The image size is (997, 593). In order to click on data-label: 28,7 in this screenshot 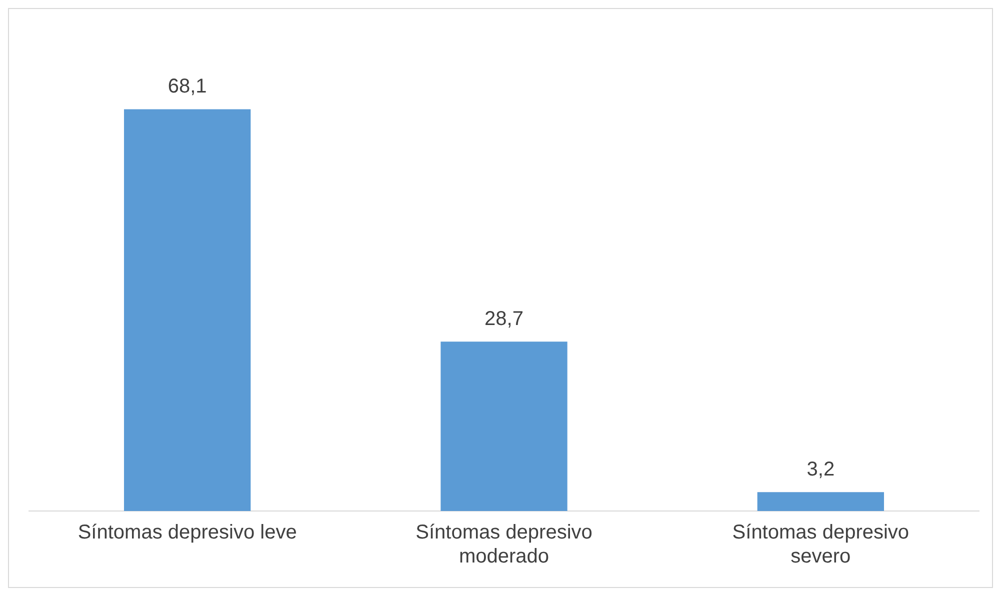, I will do `click(504, 319)`.